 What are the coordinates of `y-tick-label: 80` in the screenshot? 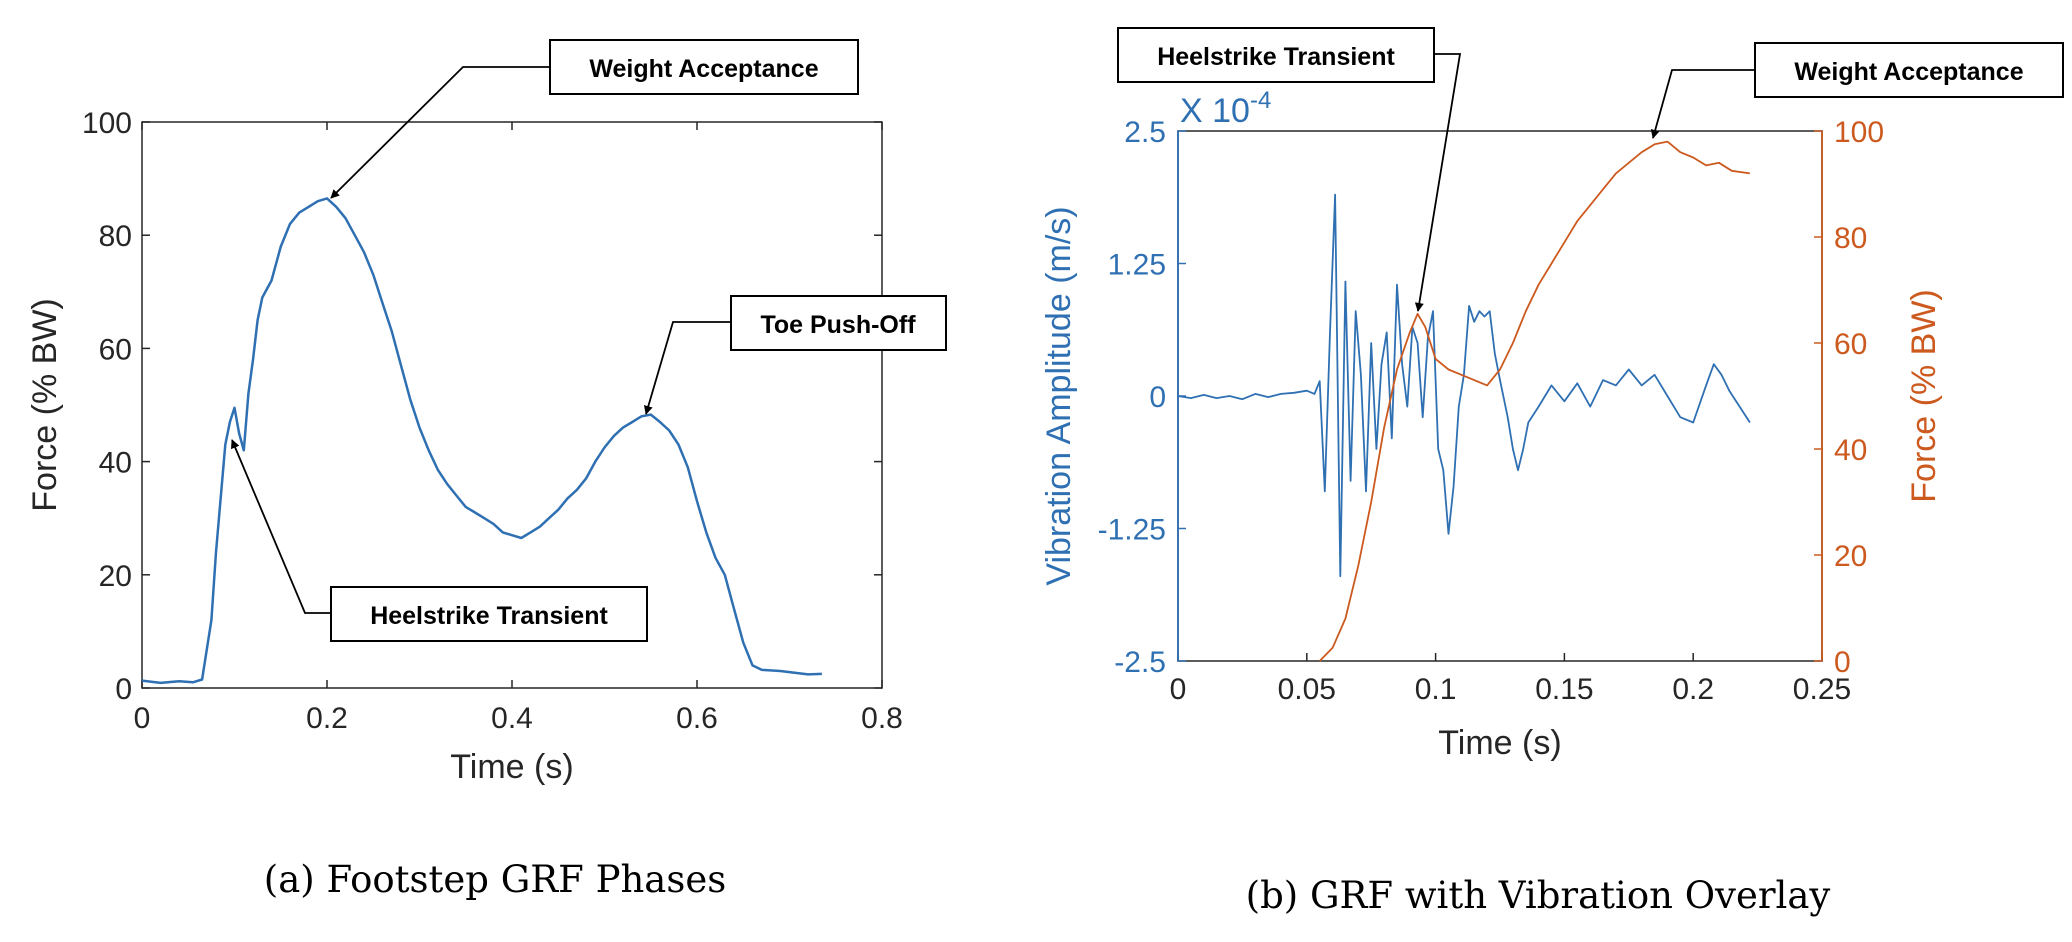 It's located at (115, 236).